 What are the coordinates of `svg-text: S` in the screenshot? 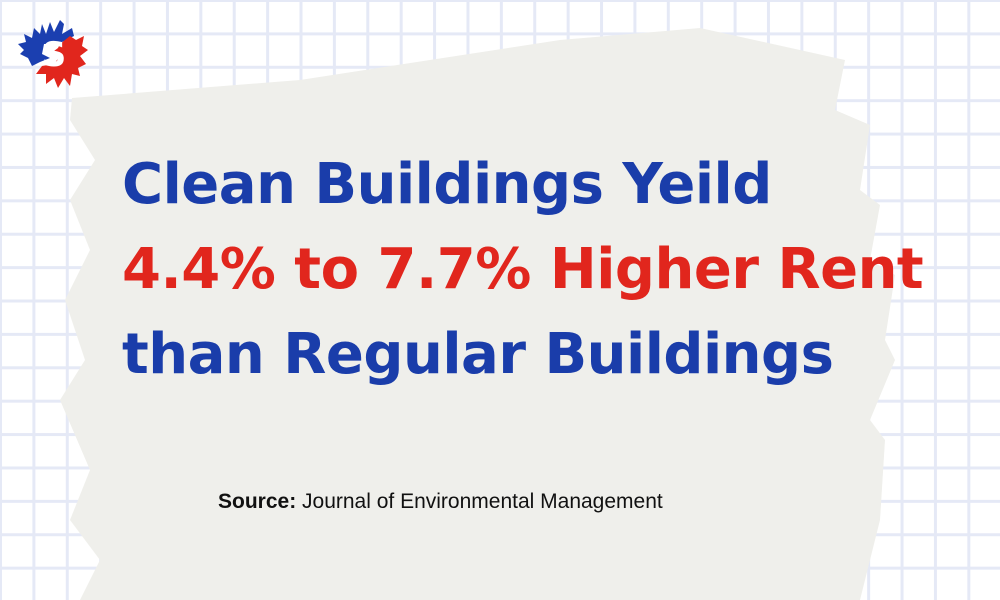 It's located at (54, 55).